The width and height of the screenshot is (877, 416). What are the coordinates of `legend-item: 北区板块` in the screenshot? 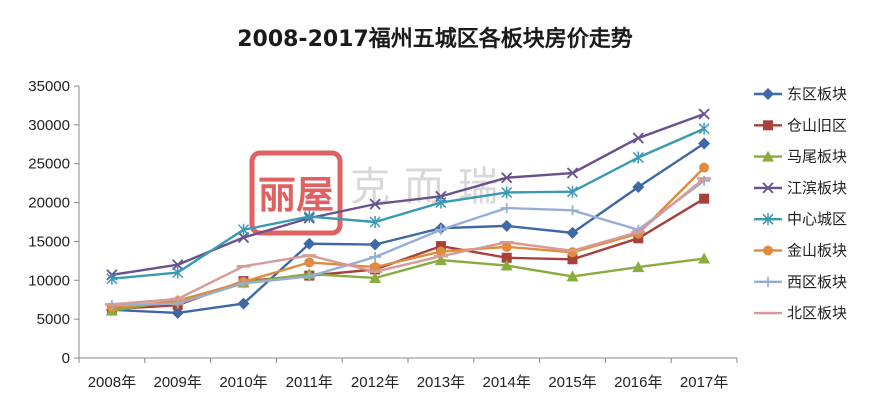 It's located at (800, 313).